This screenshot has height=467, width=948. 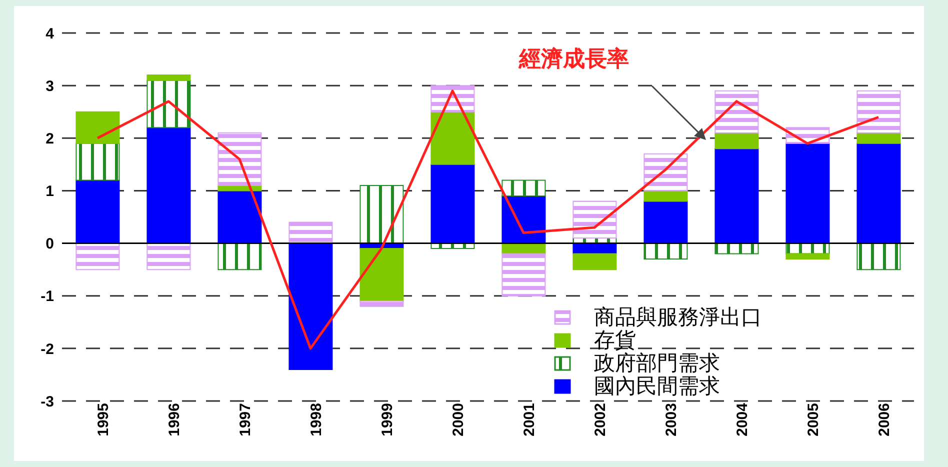 I want to click on x-tick-label: 1998, so click(x=317, y=419).